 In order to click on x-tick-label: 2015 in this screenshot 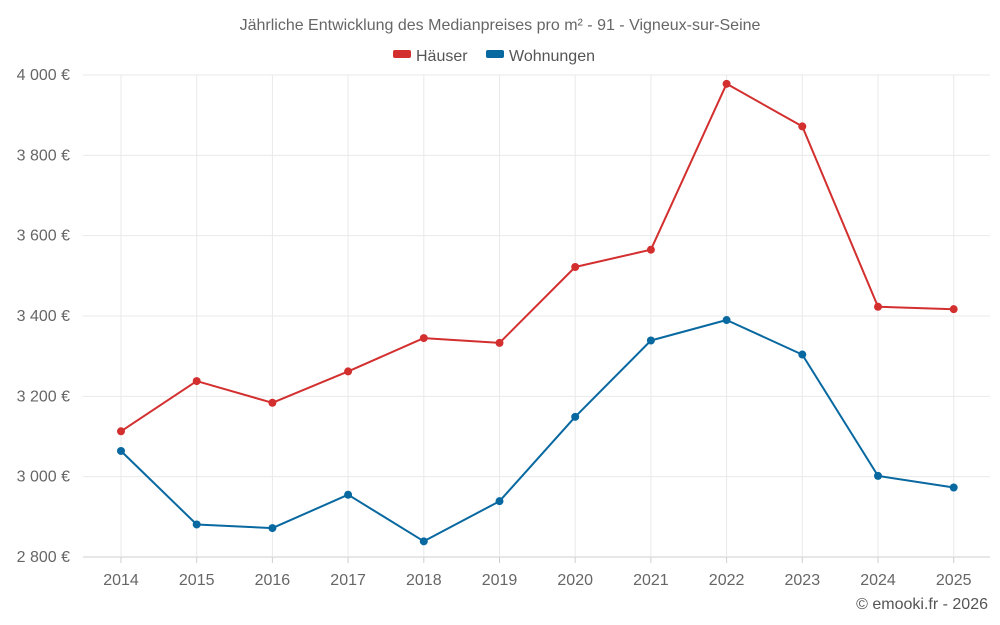, I will do `click(197, 580)`.